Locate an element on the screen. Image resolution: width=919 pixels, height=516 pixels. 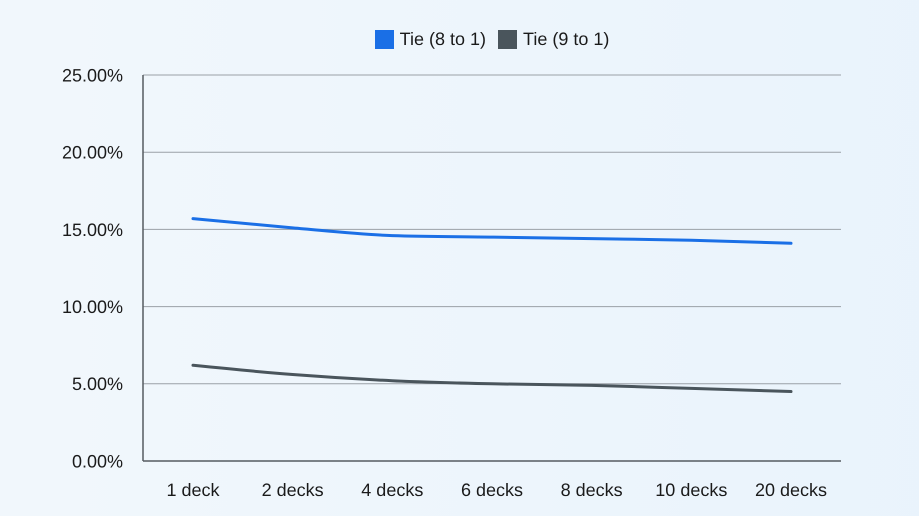
x-tick-label: 2 decks is located at coordinates (293, 490).